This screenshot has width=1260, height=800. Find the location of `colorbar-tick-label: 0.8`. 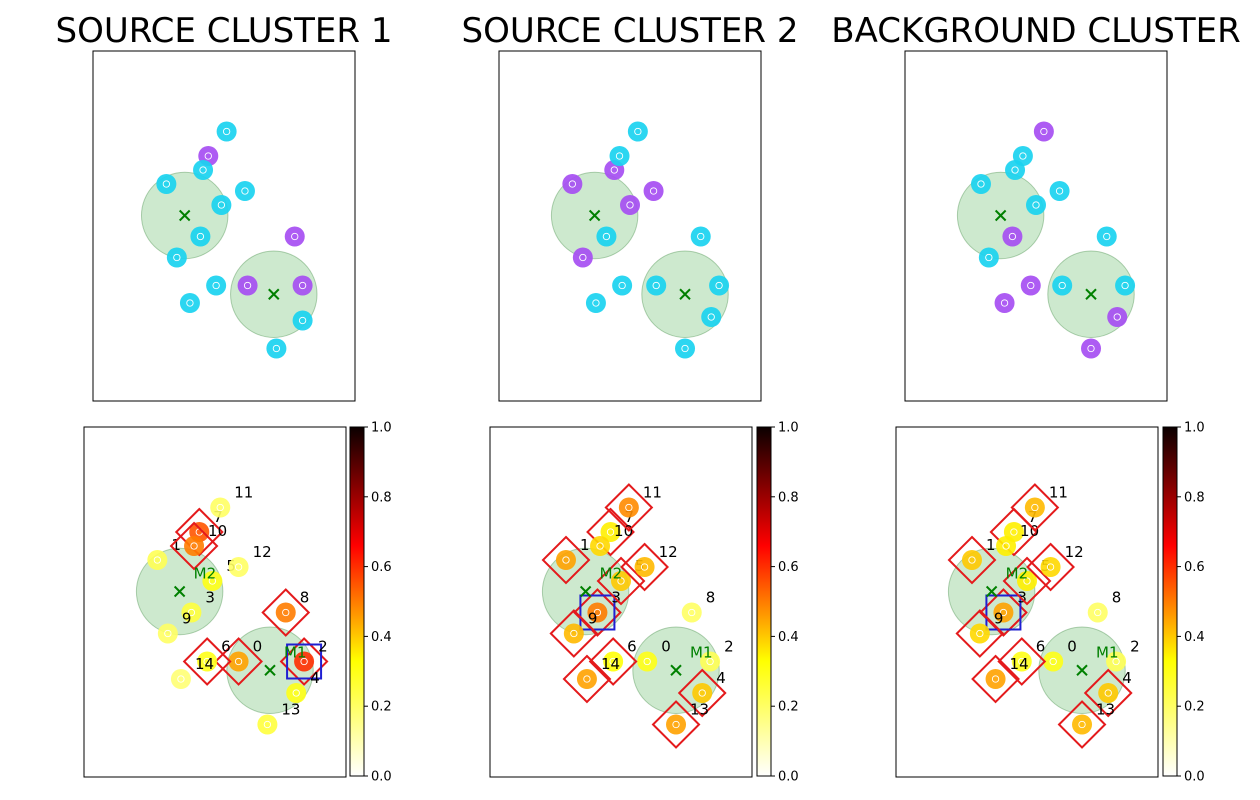

colorbar-tick-label: 0.8 is located at coordinates (1194, 497).